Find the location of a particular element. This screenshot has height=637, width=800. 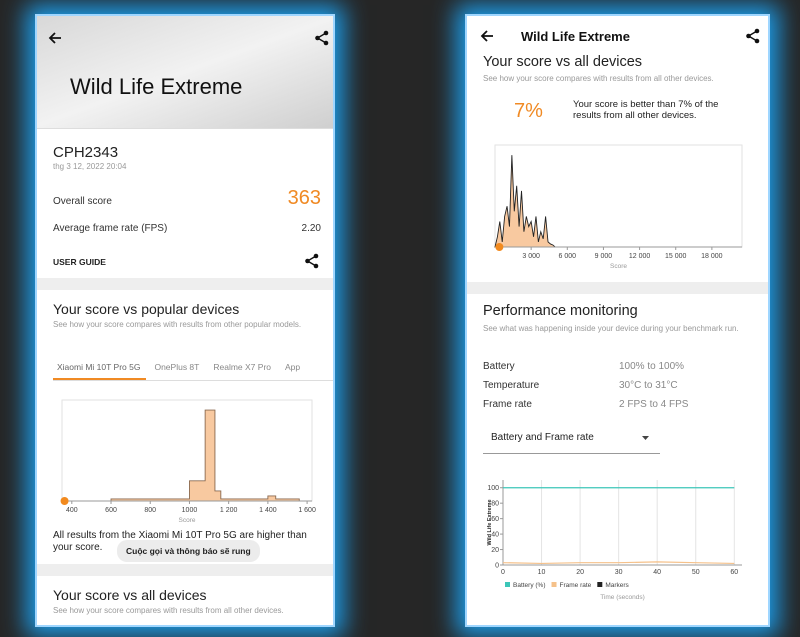

stat-row: Temperature 30°C to 31°C is located at coordinates (623, 389).